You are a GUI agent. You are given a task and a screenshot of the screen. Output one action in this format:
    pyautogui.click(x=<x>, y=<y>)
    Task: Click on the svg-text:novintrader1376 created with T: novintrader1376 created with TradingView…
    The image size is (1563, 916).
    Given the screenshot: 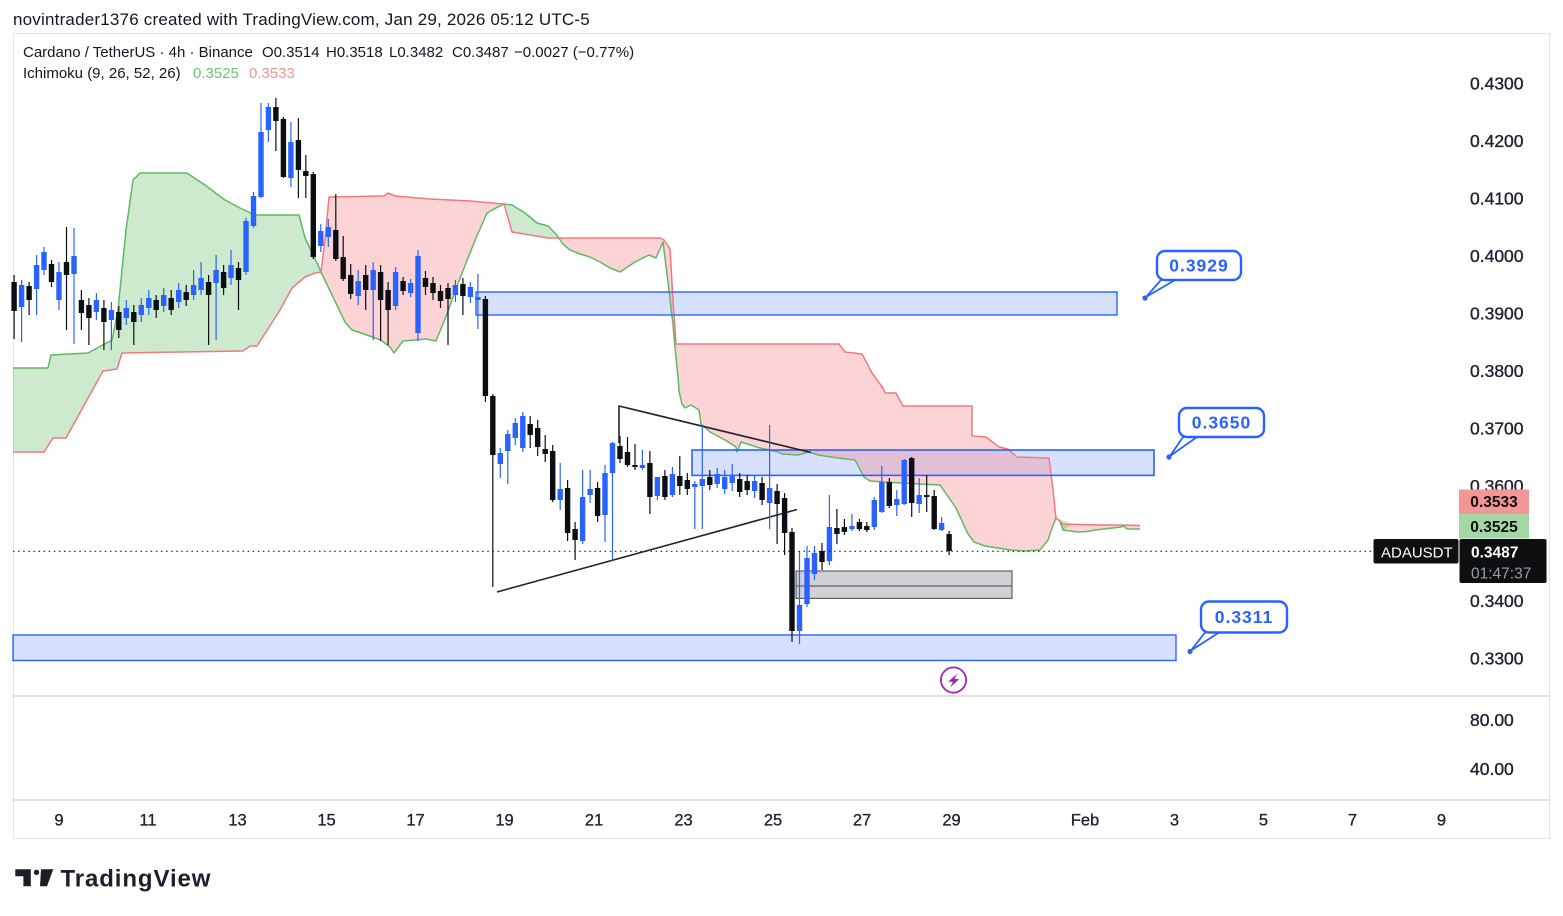 What is the action you would take?
    pyautogui.click(x=301, y=19)
    